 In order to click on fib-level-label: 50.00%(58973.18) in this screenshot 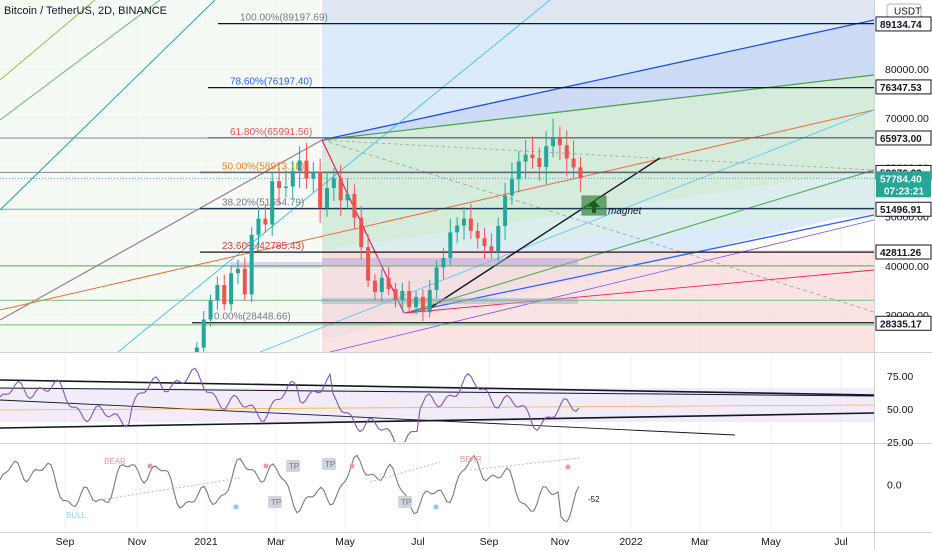, I will do `click(263, 166)`.